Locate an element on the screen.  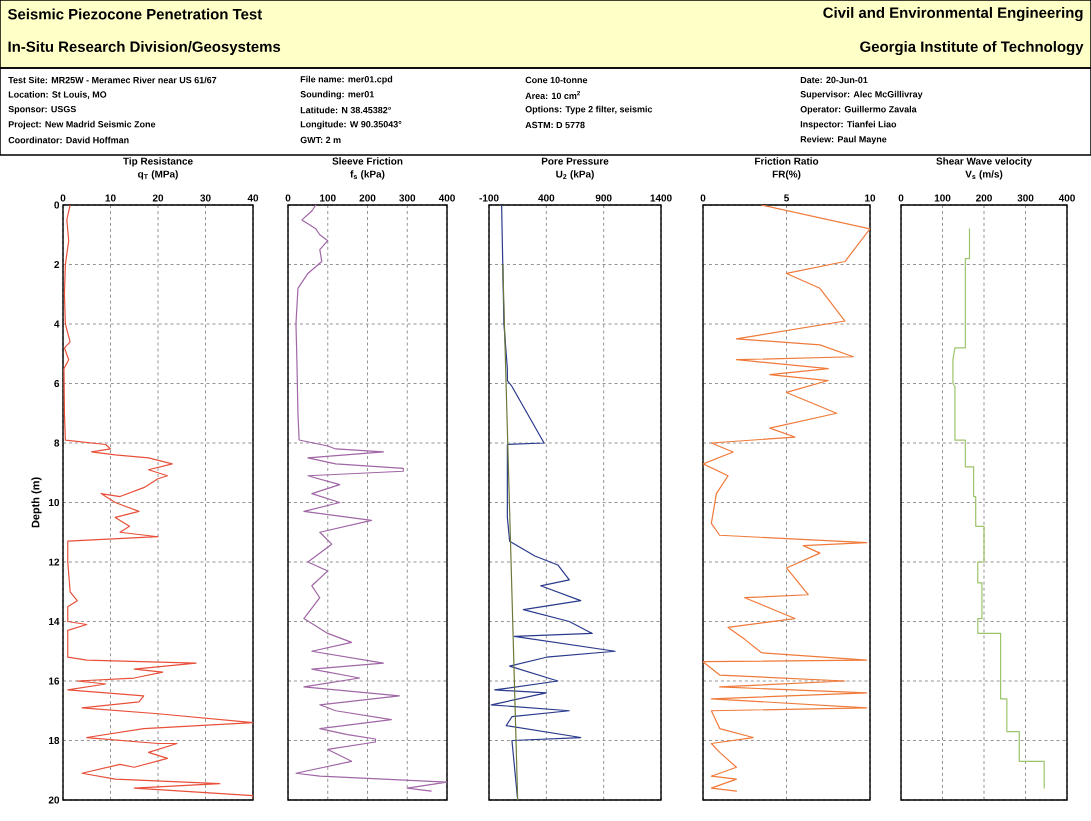
y-axis-title: Depth (m) is located at coordinates (36, 502).